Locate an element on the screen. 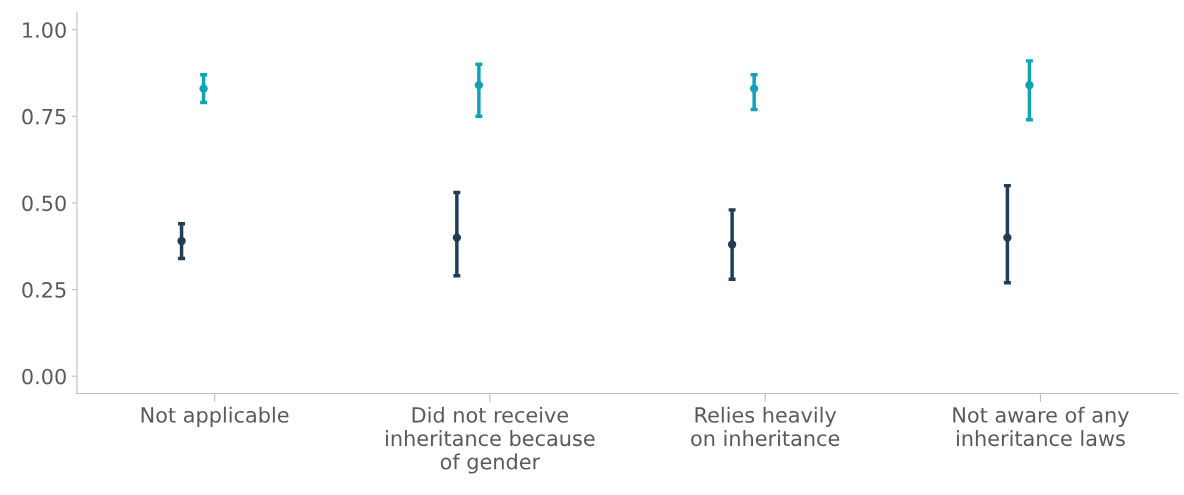 The image size is (1184, 495). y-tick-label: 0.25 is located at coordinates (44, 290).